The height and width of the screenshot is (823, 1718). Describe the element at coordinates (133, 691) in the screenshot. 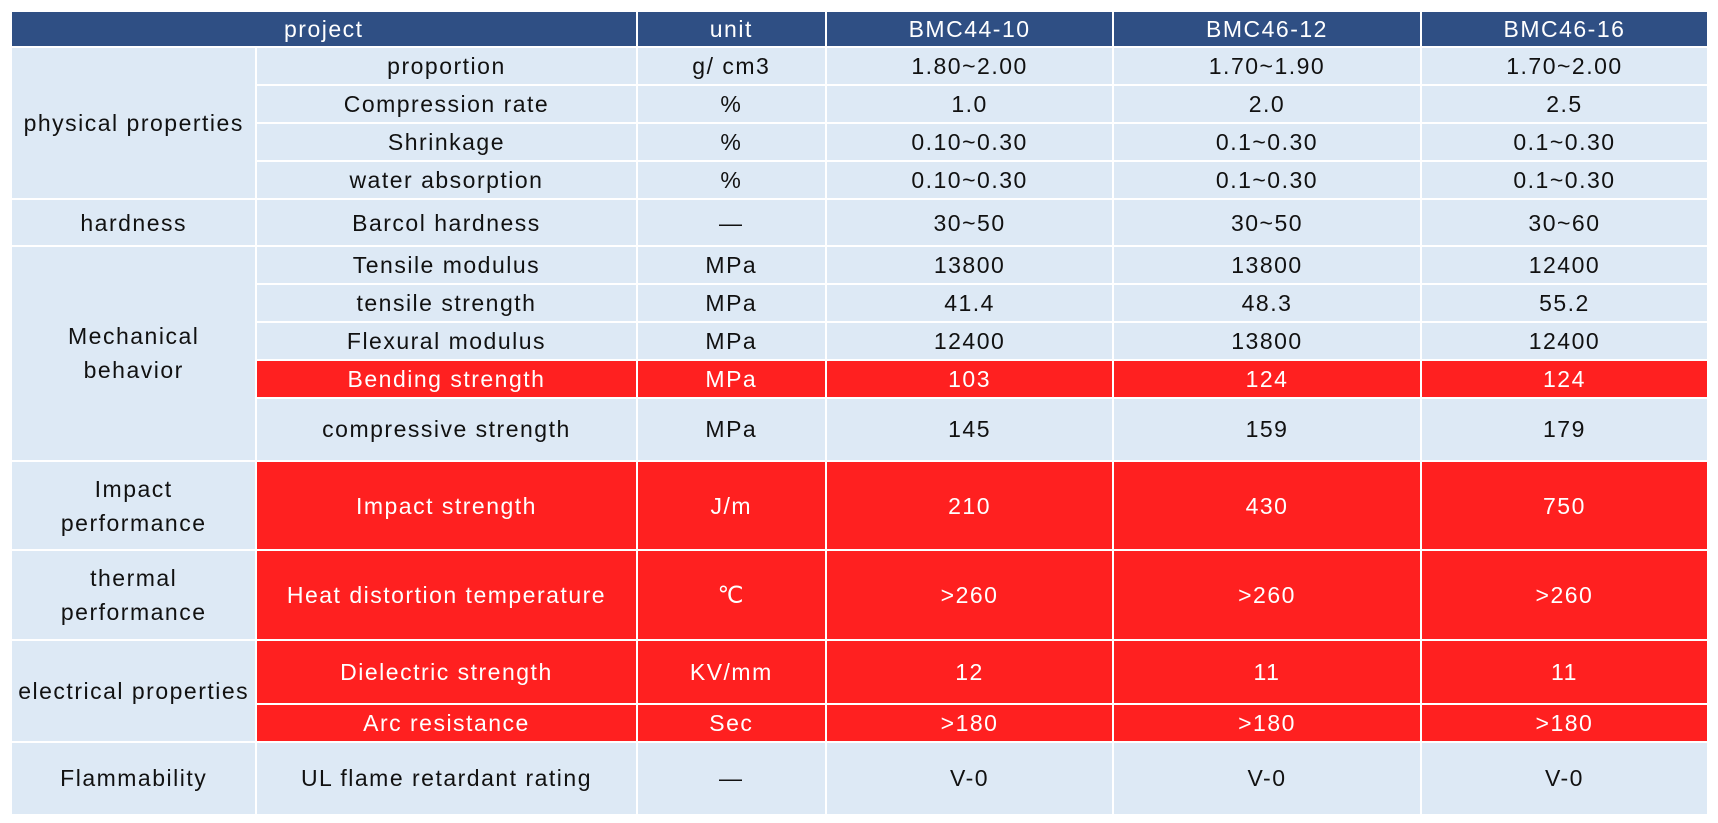

I see `group-electrical: electrical properties` at that location.